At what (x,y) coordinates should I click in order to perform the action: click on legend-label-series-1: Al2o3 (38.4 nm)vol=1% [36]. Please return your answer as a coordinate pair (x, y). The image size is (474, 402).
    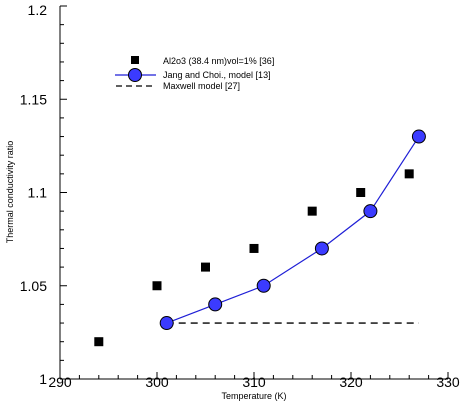
    Looking at the image, I should click on (218, 61).